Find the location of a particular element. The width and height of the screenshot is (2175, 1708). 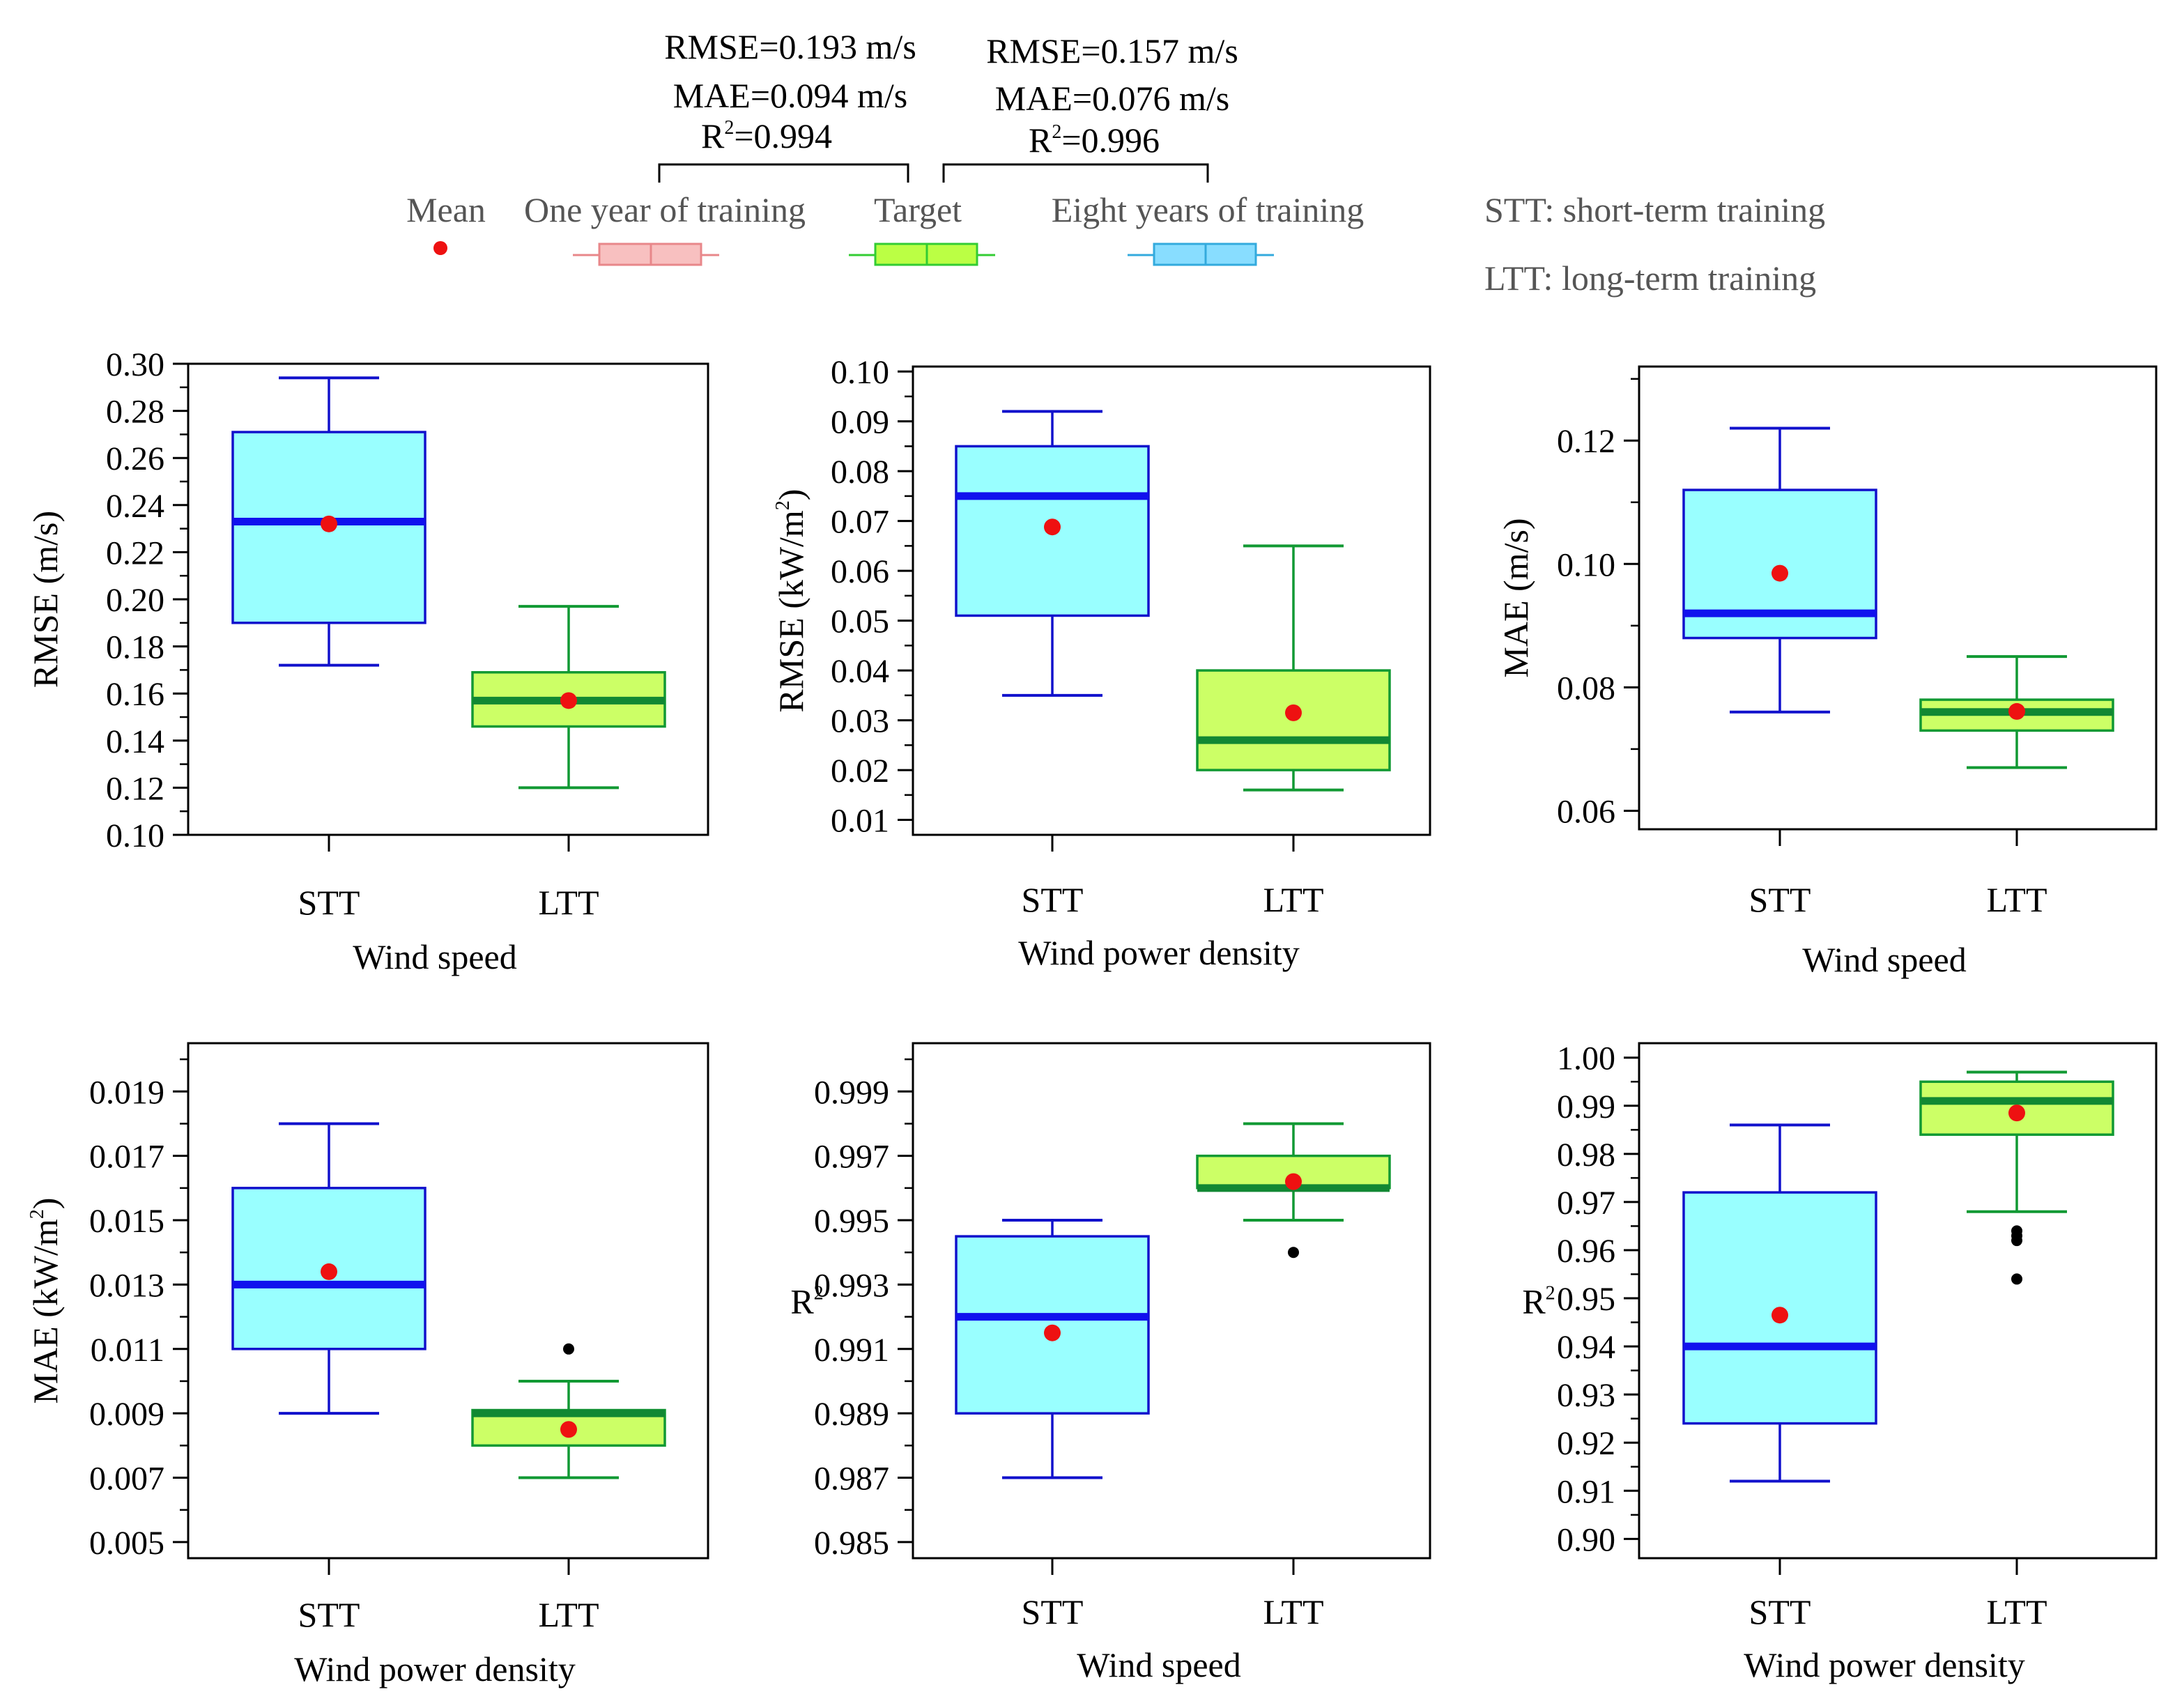

y-tick-label: 0.03 is located at coordinates (860, 721).